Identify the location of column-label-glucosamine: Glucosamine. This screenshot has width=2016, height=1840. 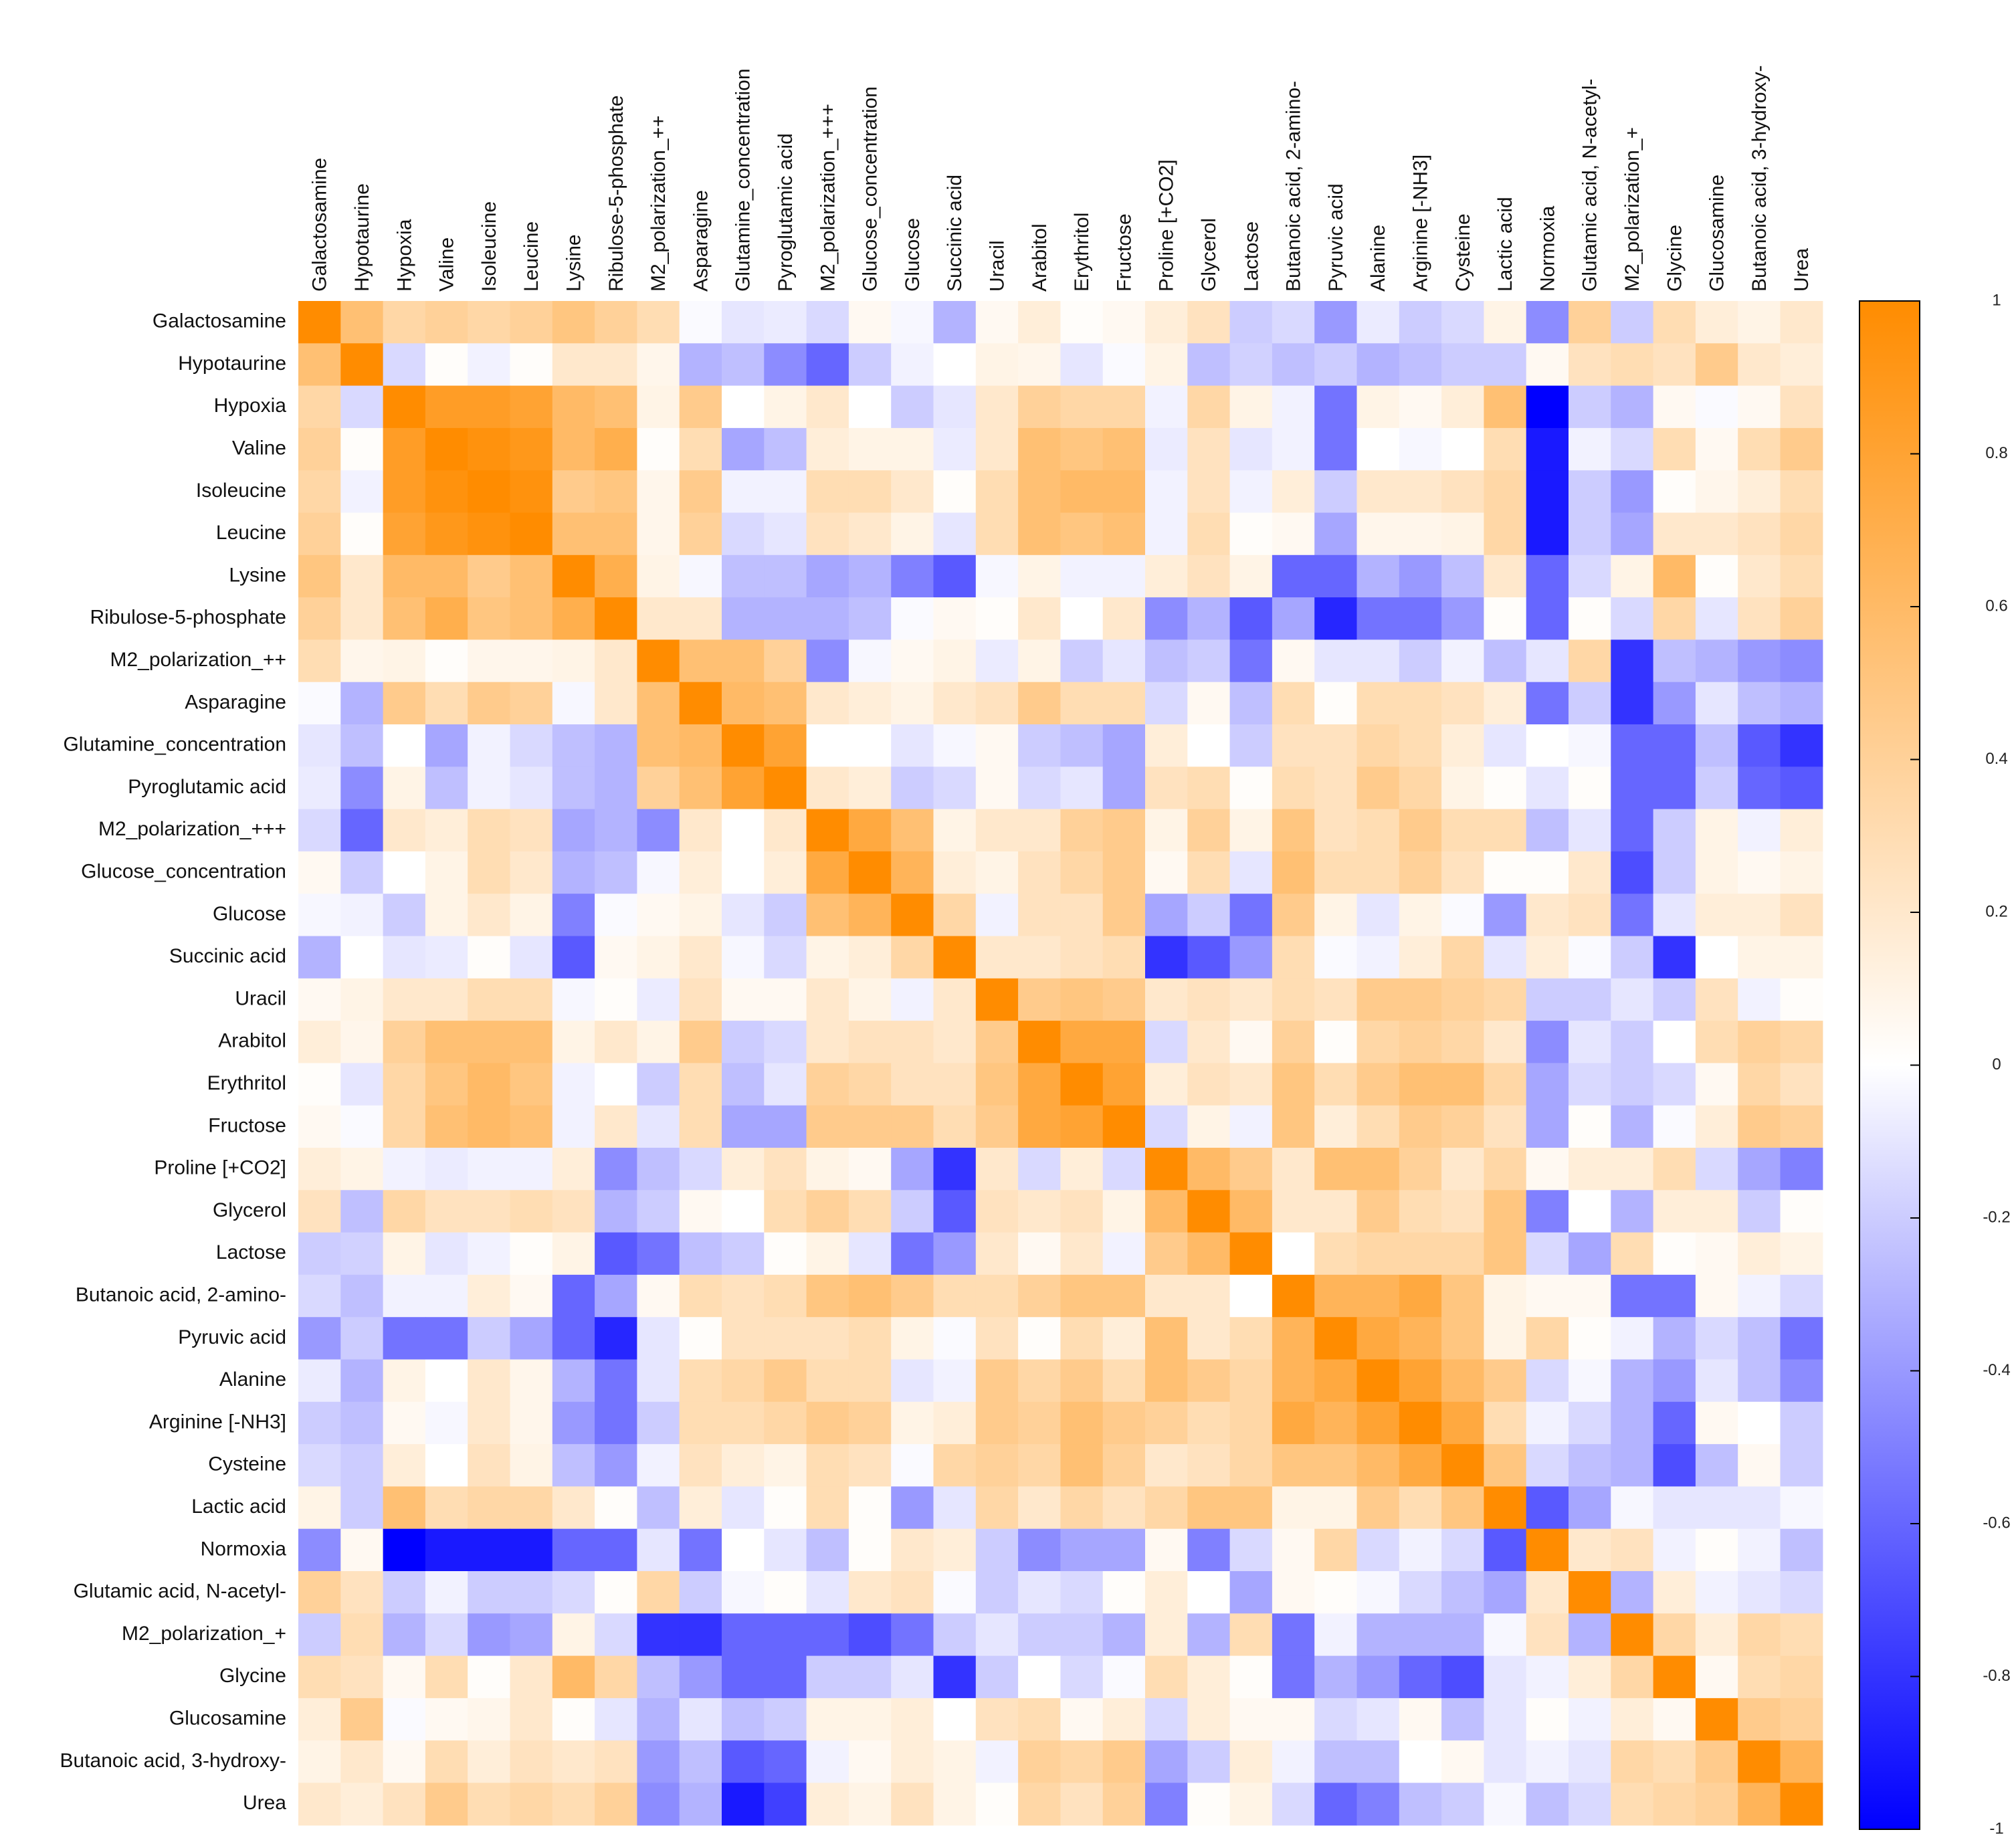
(1717, 233).